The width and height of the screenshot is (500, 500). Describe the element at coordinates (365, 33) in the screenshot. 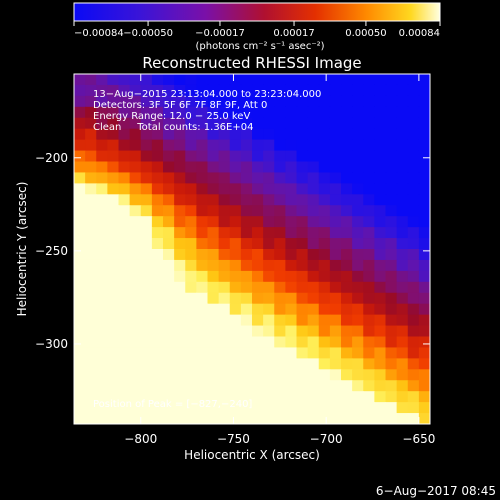

I see `colorbar-tick-label: 0.00050` at that location.